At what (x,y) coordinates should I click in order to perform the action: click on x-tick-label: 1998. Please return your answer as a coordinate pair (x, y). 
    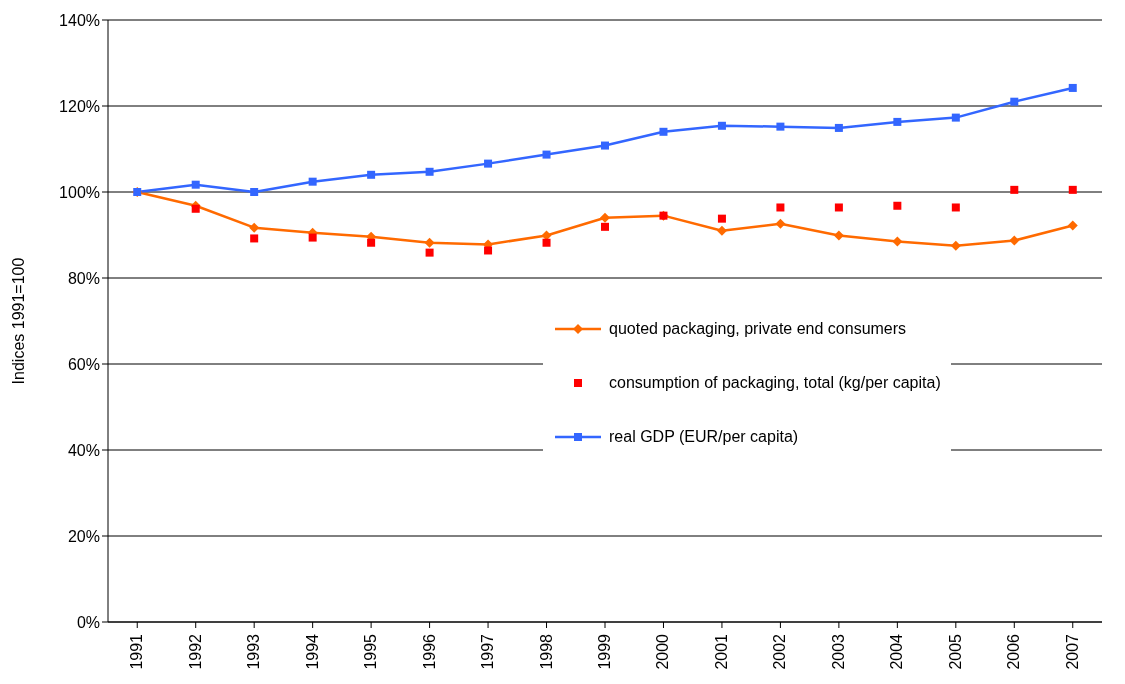
    Looking at the image, I should click on (546, 651).